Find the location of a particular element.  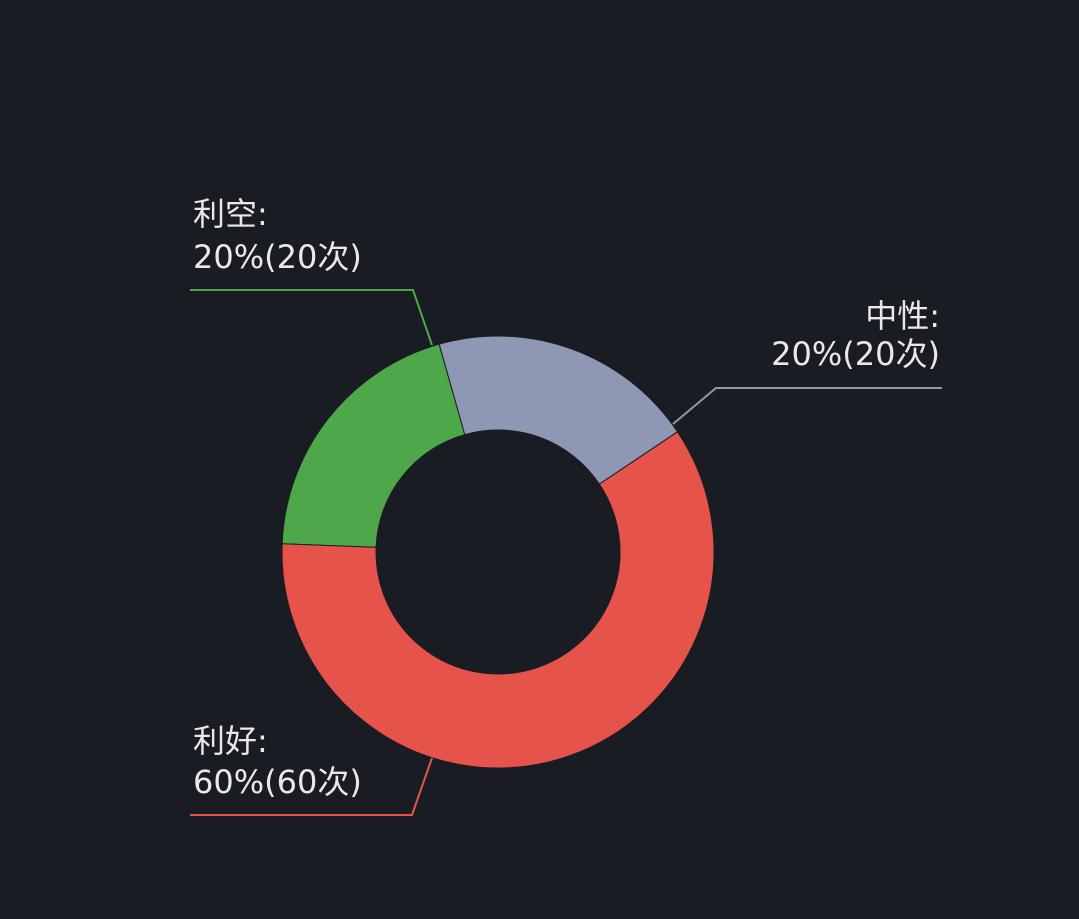

slice-label-name-1: 中性: is located at coordinates (902, 316).